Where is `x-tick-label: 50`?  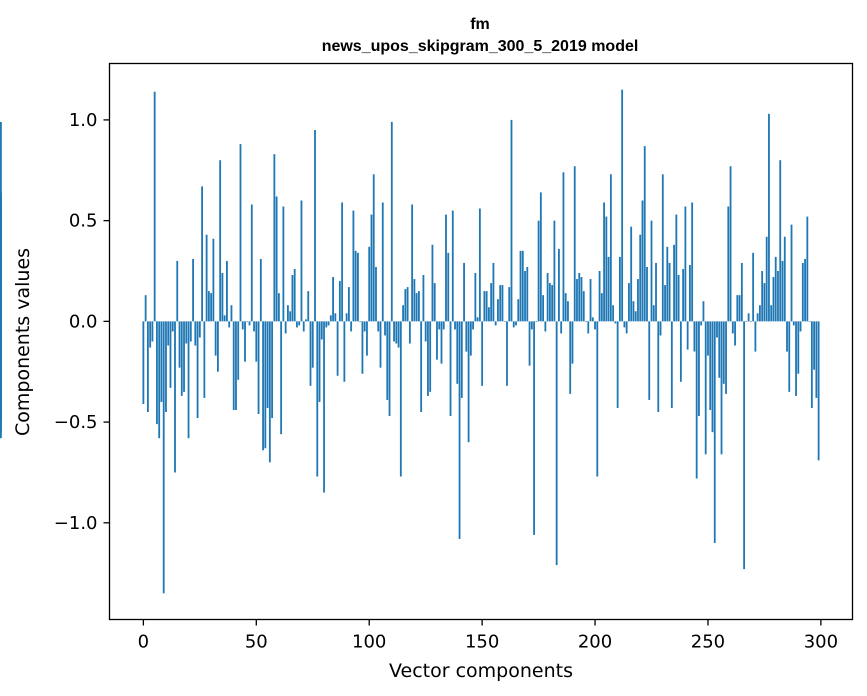
x-tick-label: 50 is located at coordinates (256, 642).